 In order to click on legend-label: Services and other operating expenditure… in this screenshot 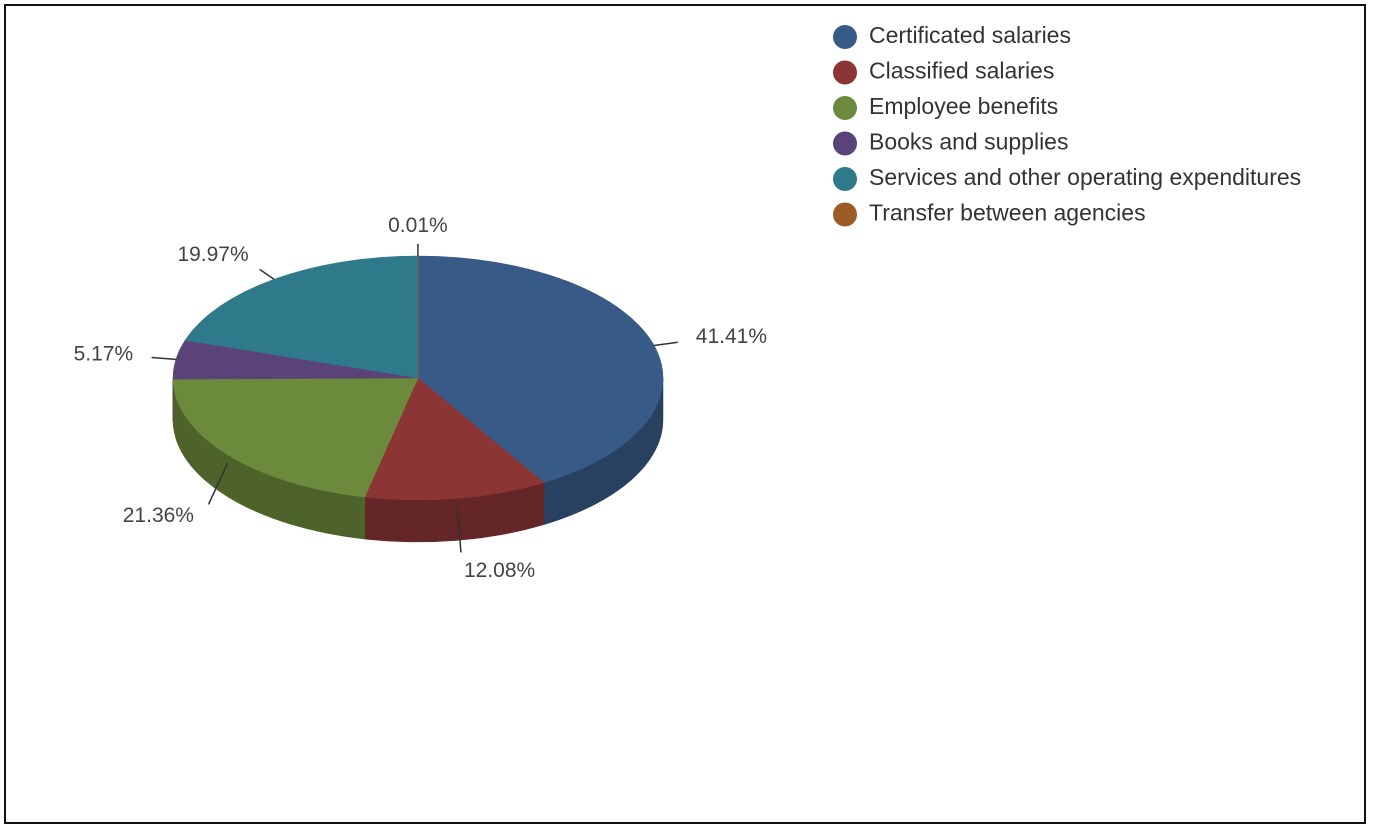, I will do `click(1085, 177)`.